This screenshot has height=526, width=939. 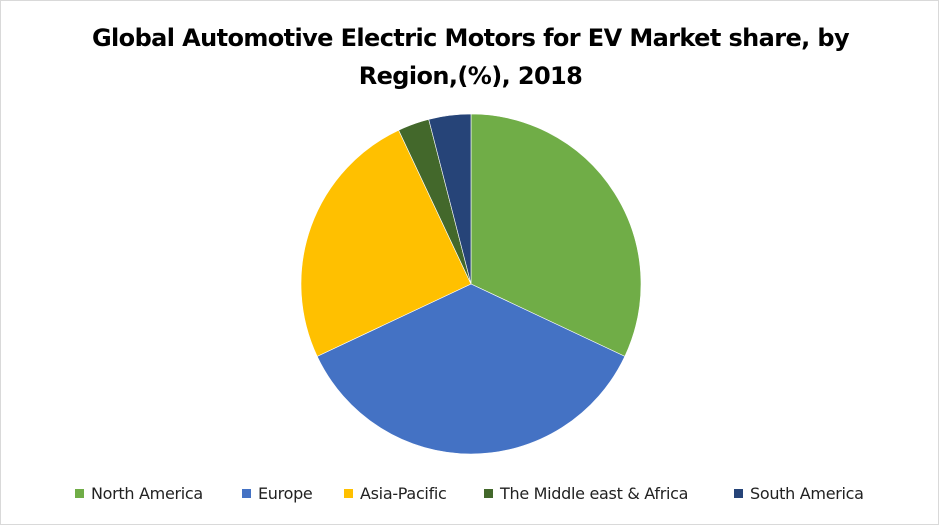 I want to click on pie-slice-north-america, so click(x=556, y=235).